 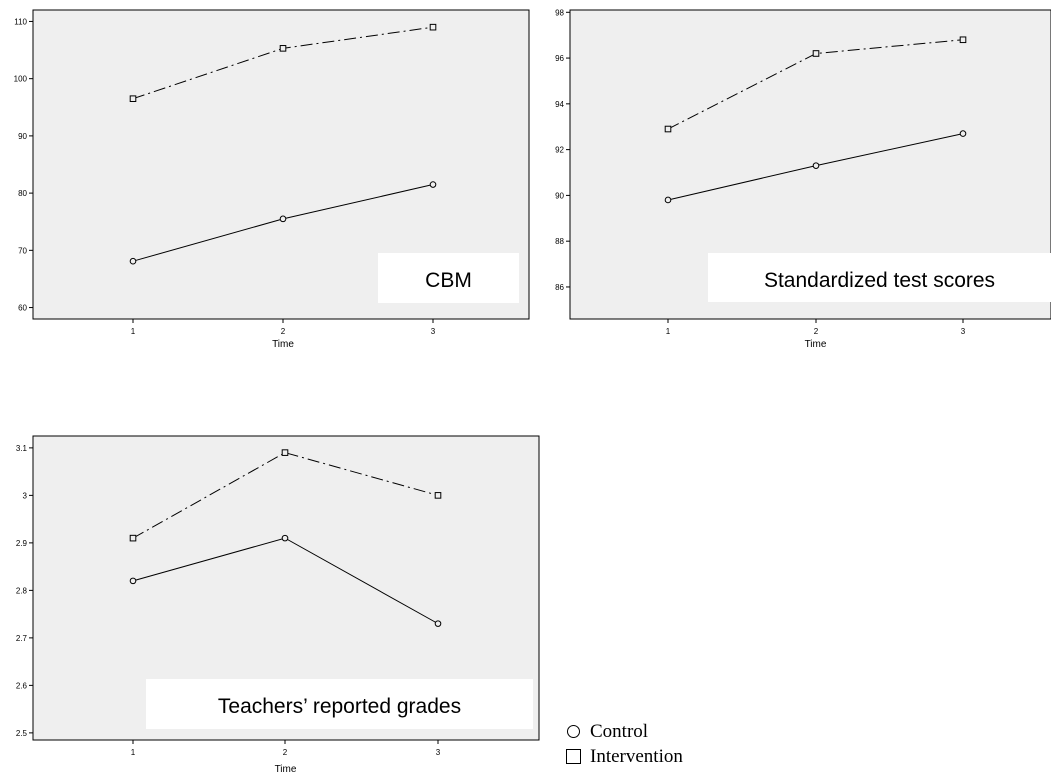 What do you see at coordinates (559, 58) in the screenshot?
I see `y-tick-label: 96` at bounding box center [559, 58].